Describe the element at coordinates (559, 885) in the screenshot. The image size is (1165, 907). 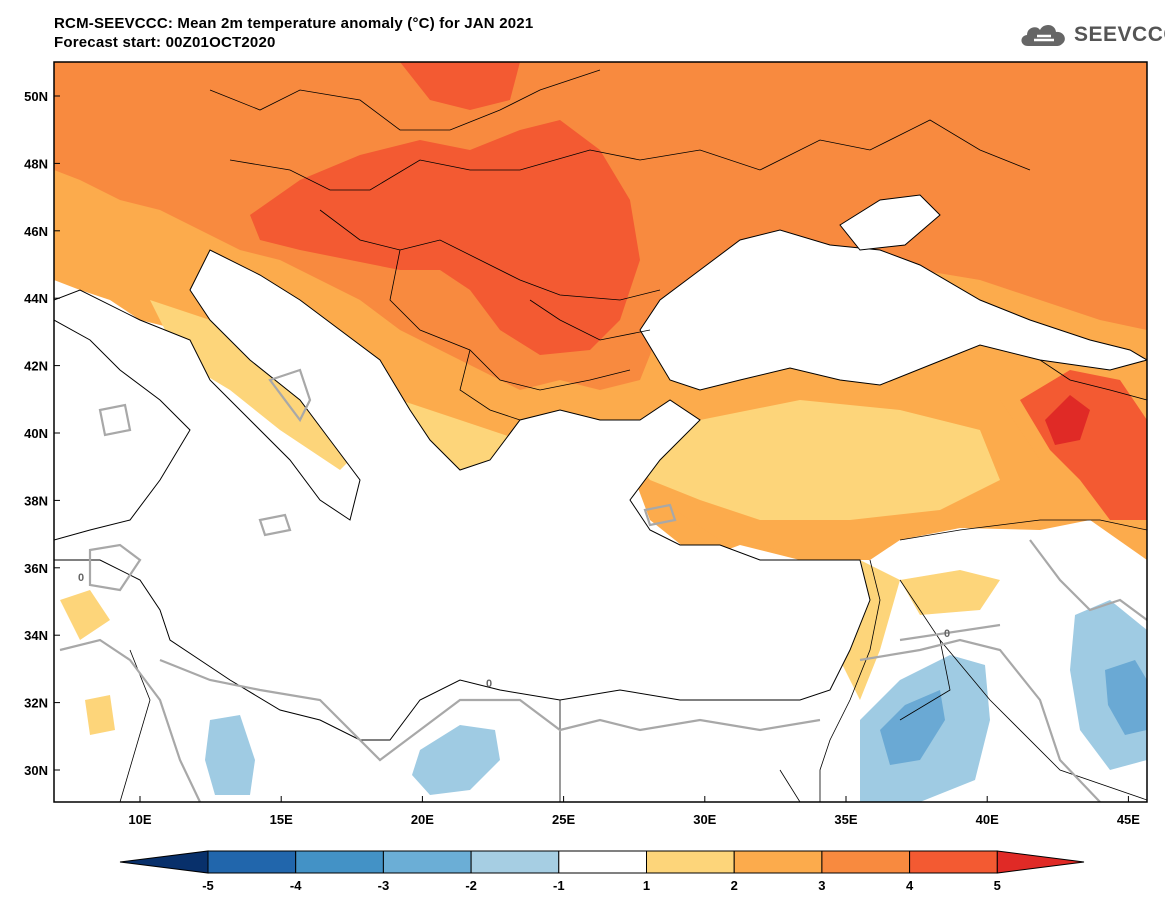
I see `colorbar-label: -1` at that location.